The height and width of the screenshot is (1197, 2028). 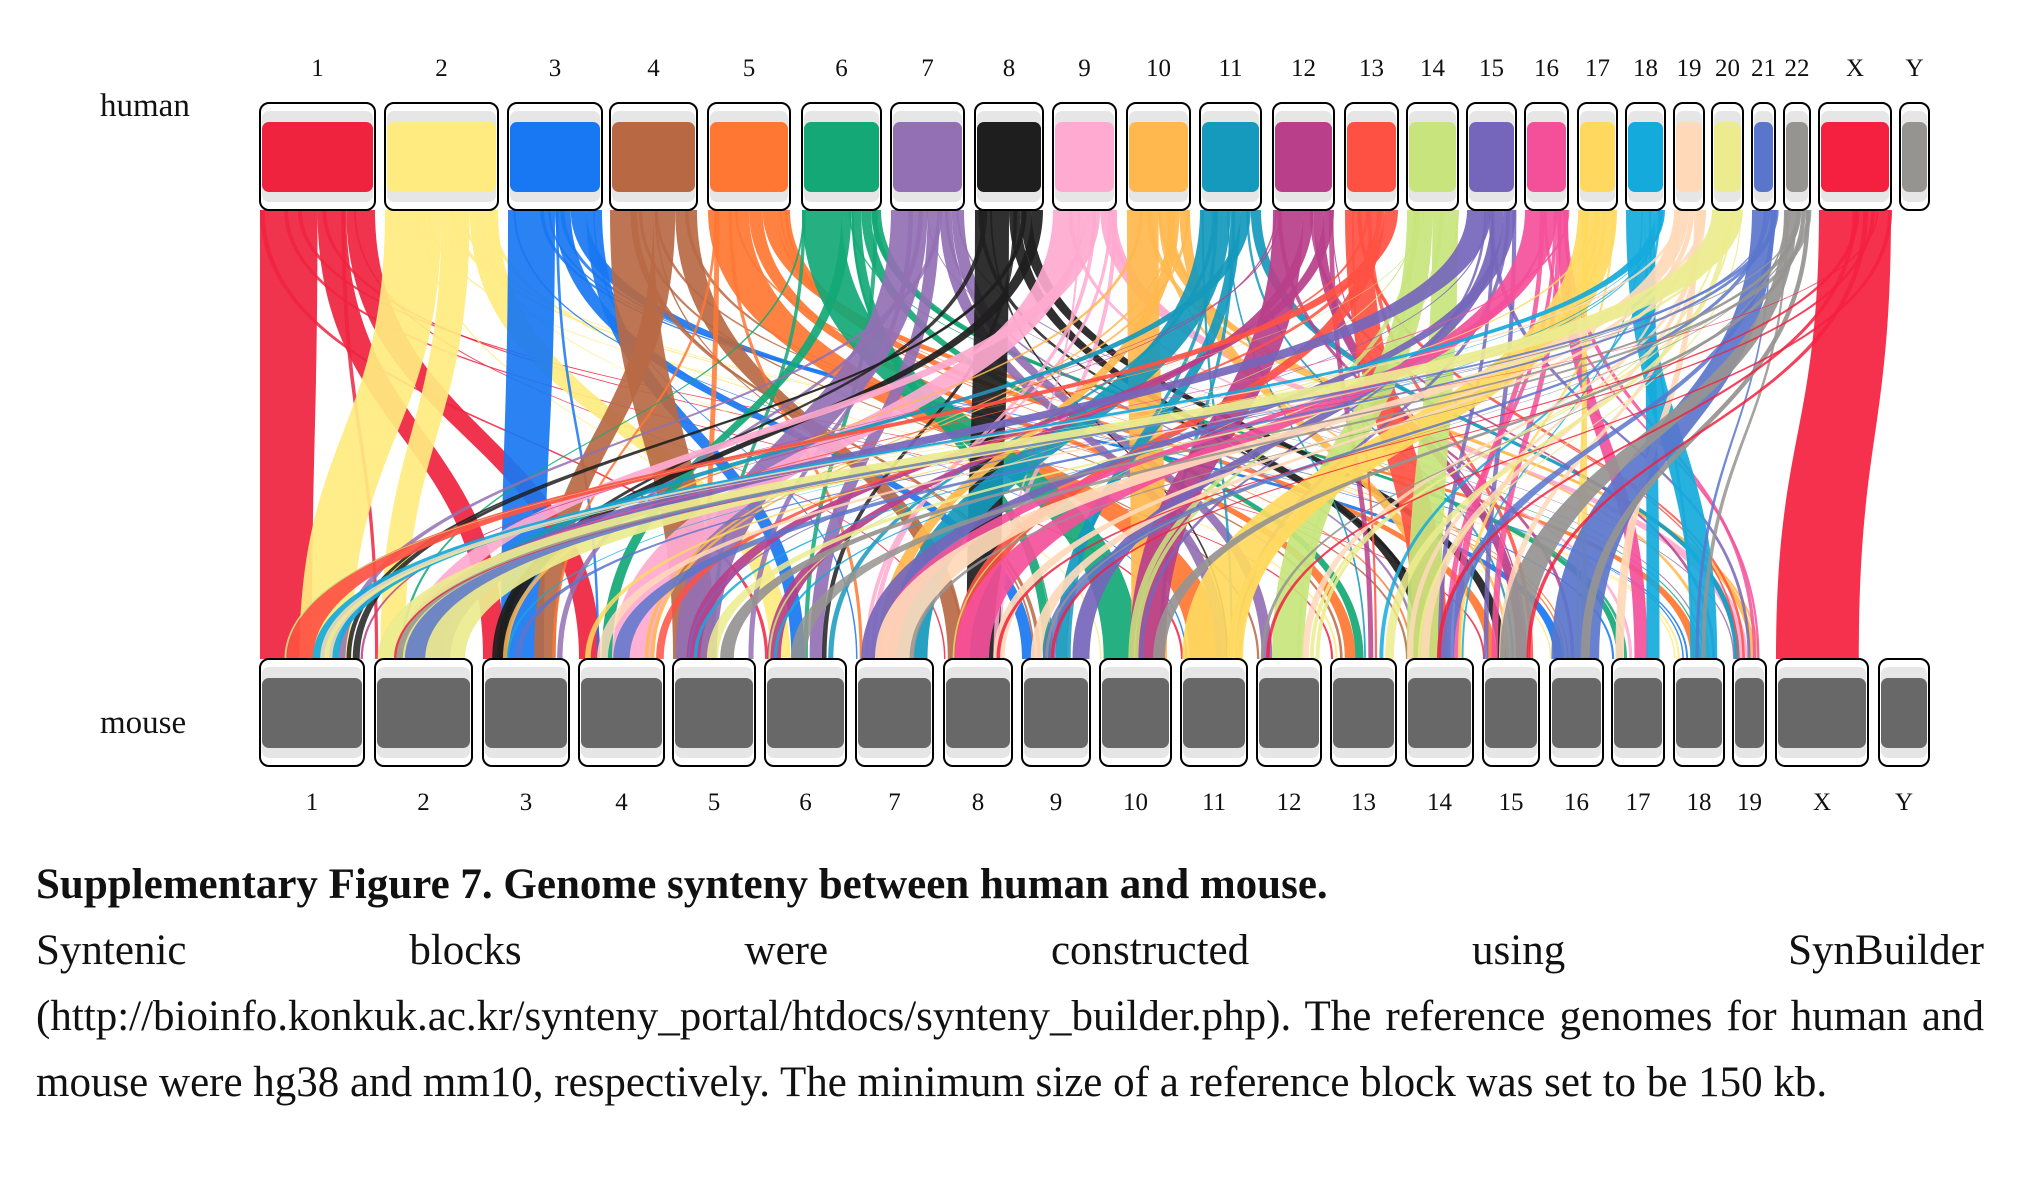 I want to click on chromosome-17: 17, so click(x=1597, y=133).